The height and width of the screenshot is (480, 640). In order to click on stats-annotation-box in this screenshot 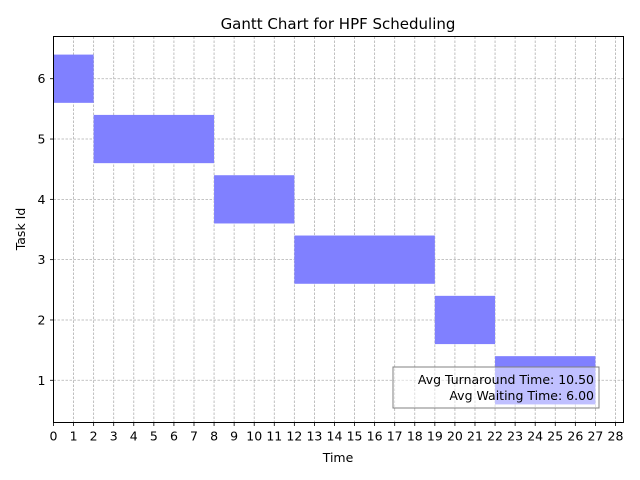, I will do `click(496, 387)`.